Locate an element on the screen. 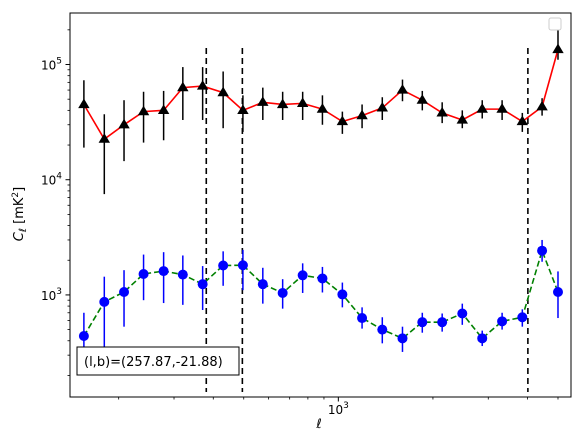 This screenshot has width=580, height=441. annotation-text: (l,b)=(257.87,-21.88) is located at coordinates (153, 362).